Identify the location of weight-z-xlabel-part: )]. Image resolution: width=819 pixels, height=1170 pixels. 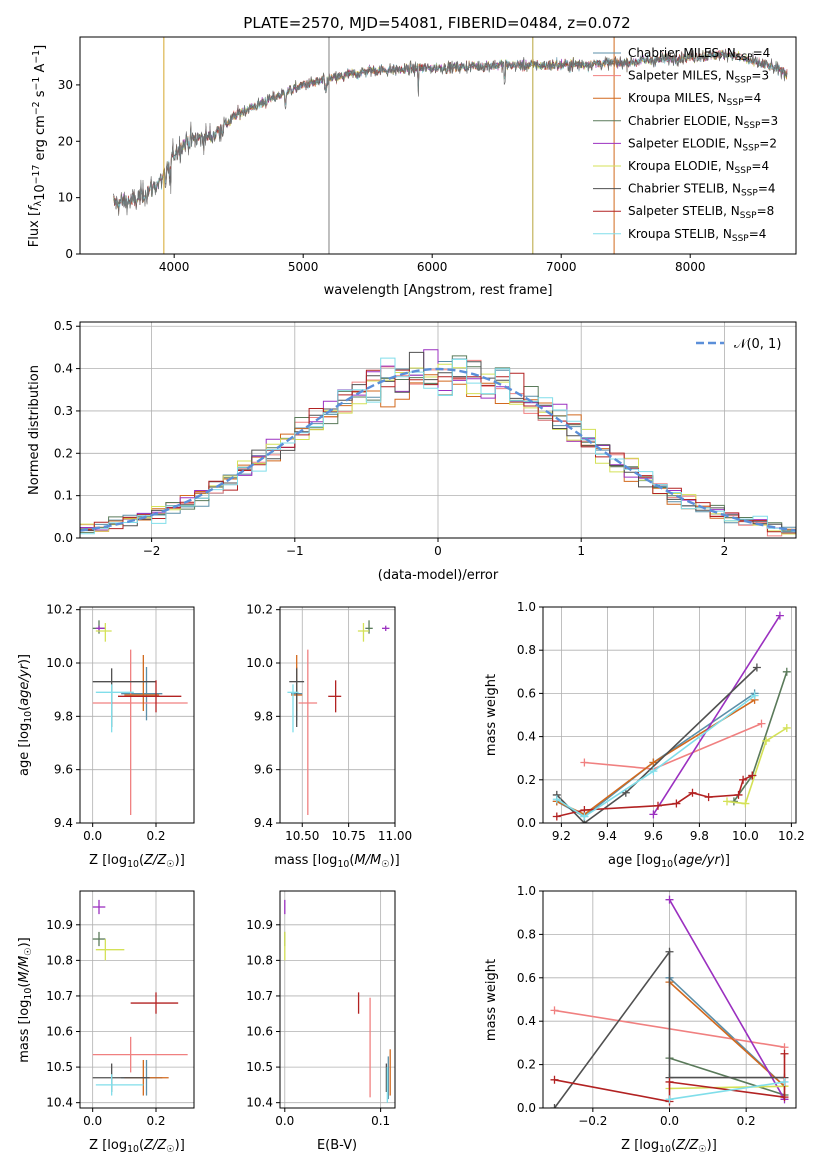
(712, 1145).